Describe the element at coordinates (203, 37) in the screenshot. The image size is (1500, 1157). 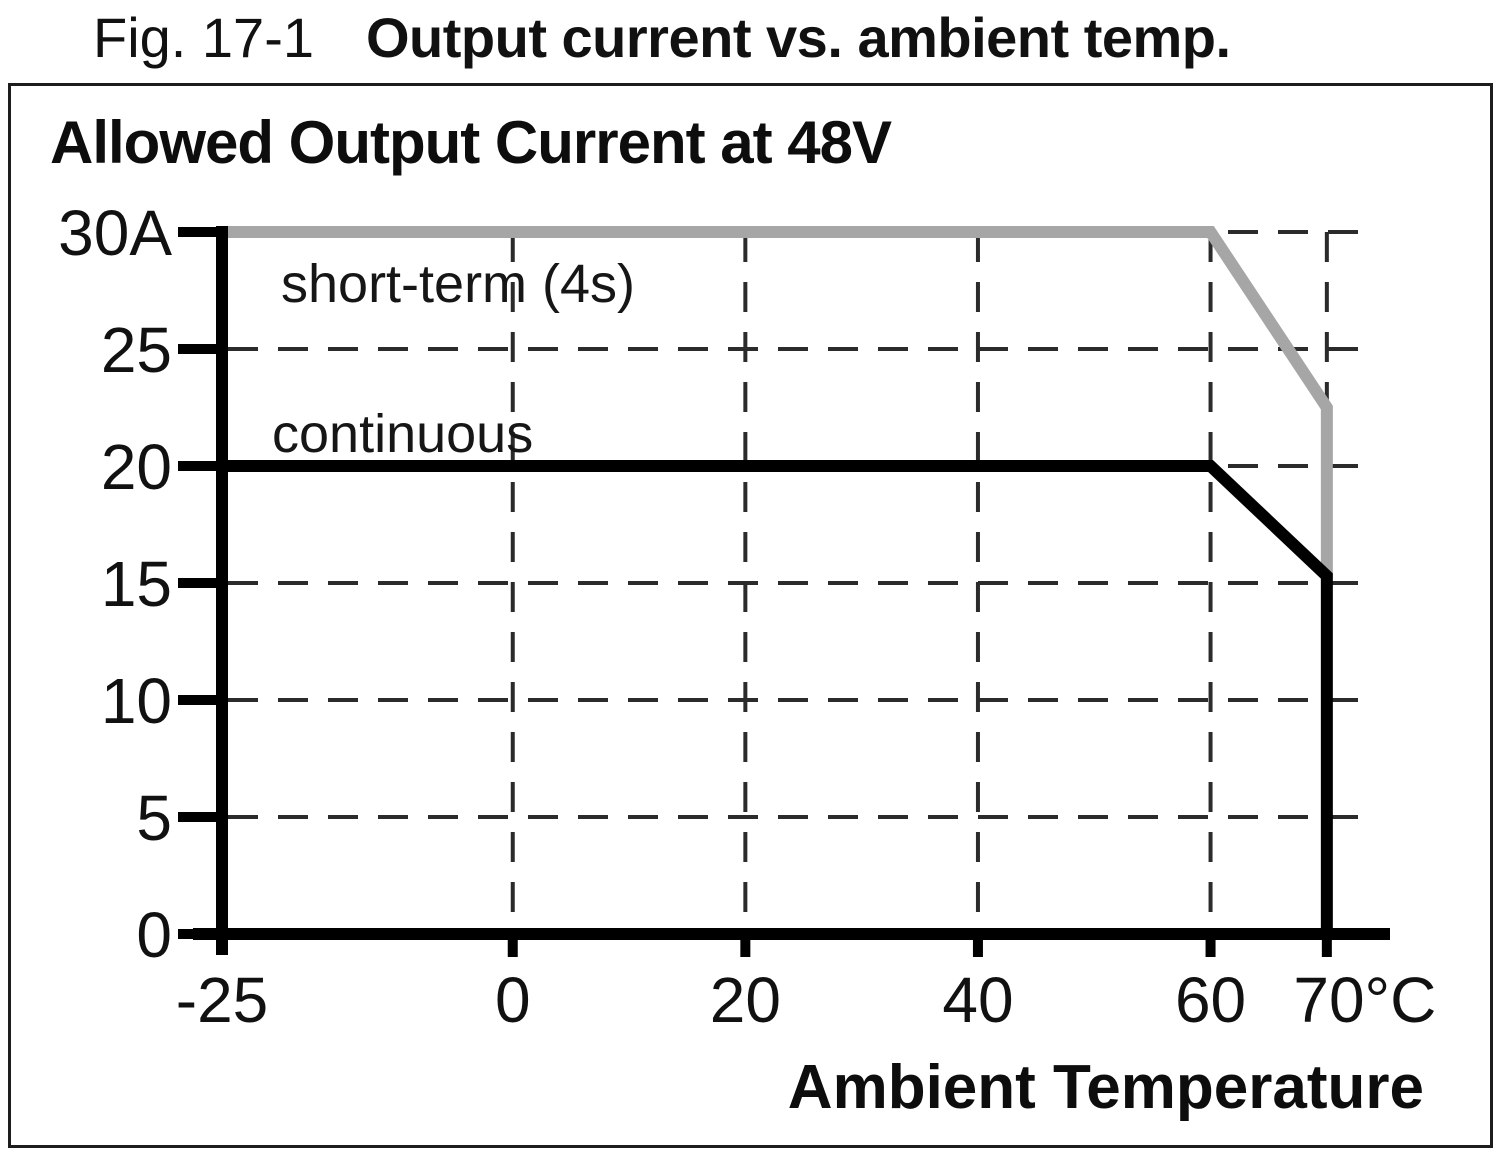
I see `figure-number: Fig. 17-1` at that location.